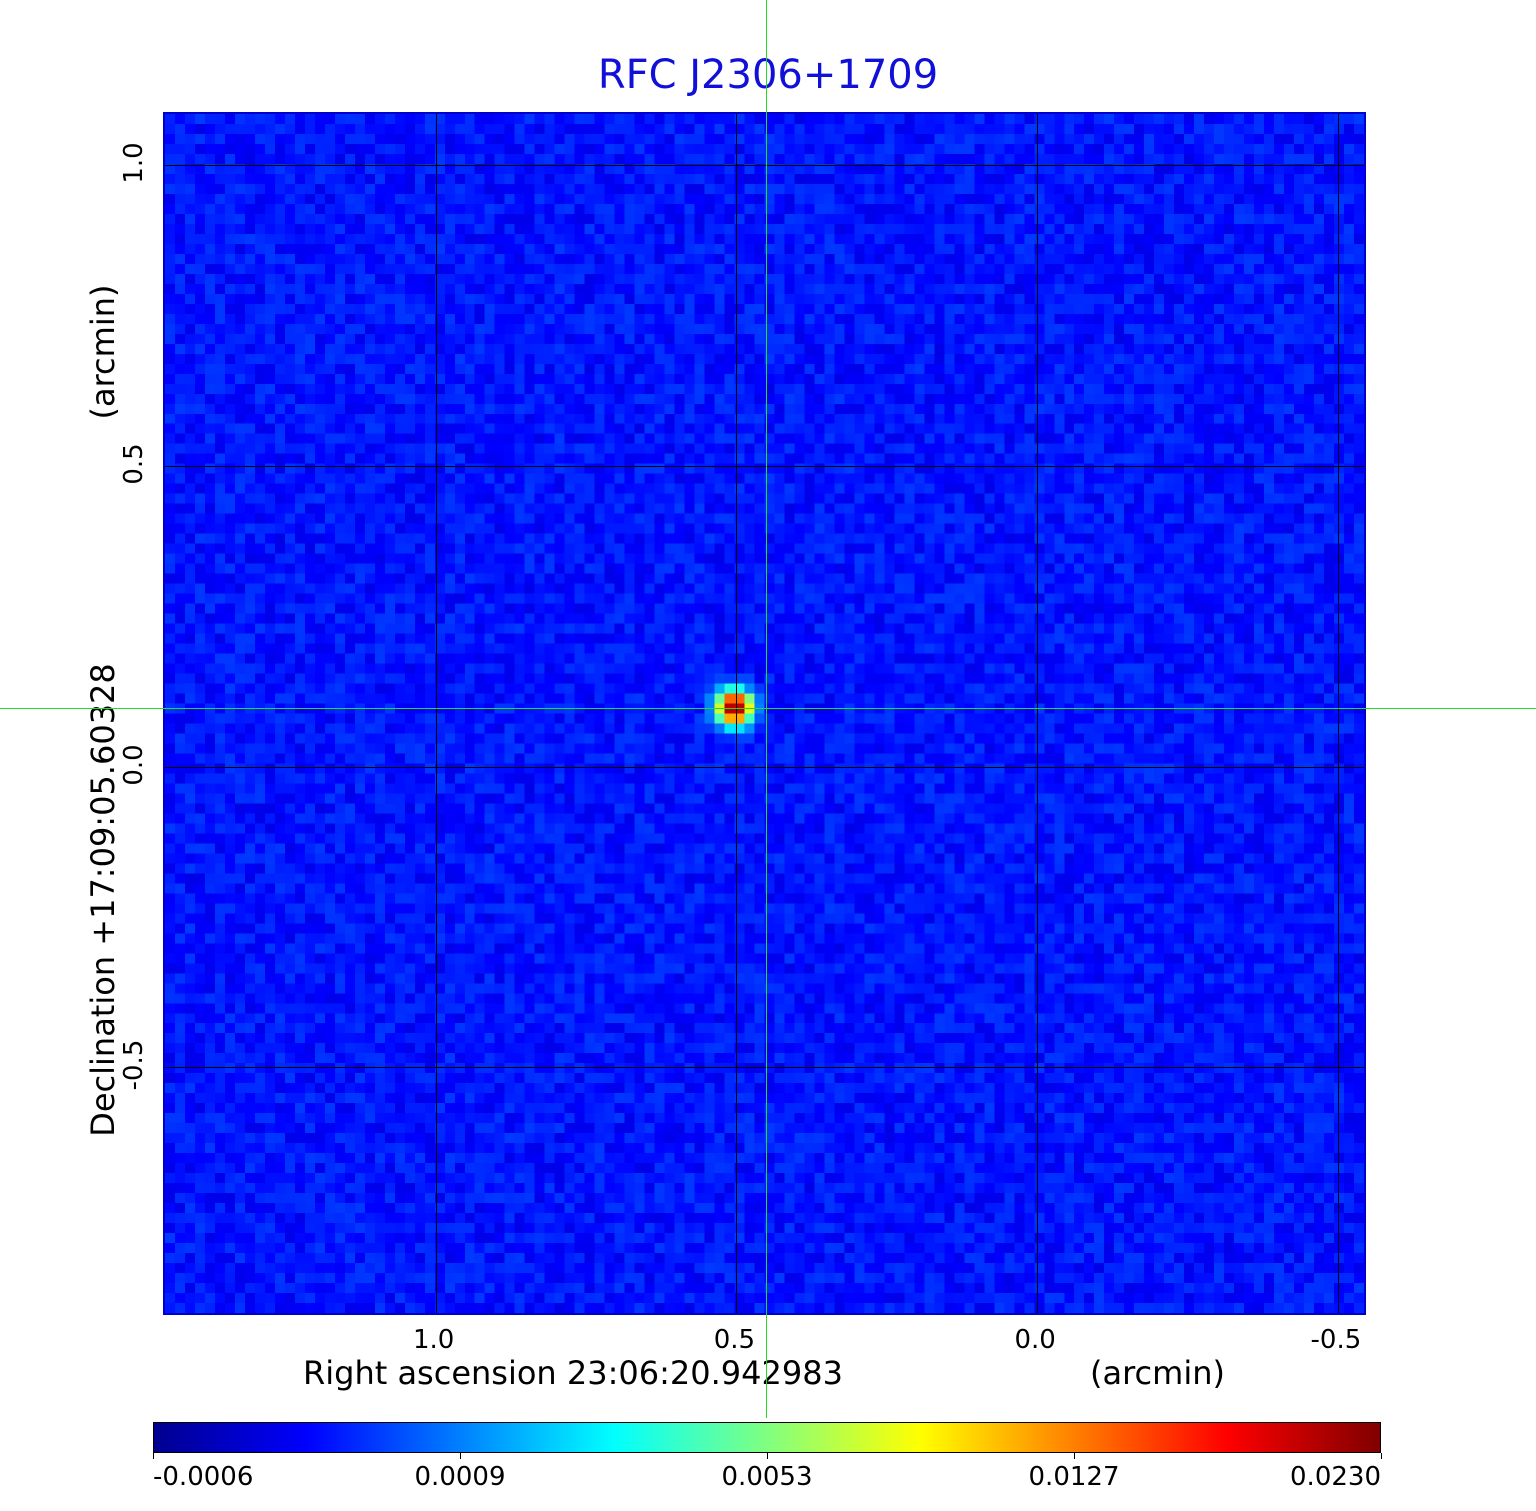 Image resolution: width=1536 pixels, height=1511 pixels. What do you see at coordinates (134, 464) in the screenshot?
I see `y-tick-label: 0.5` at bounding box center [134, 464].